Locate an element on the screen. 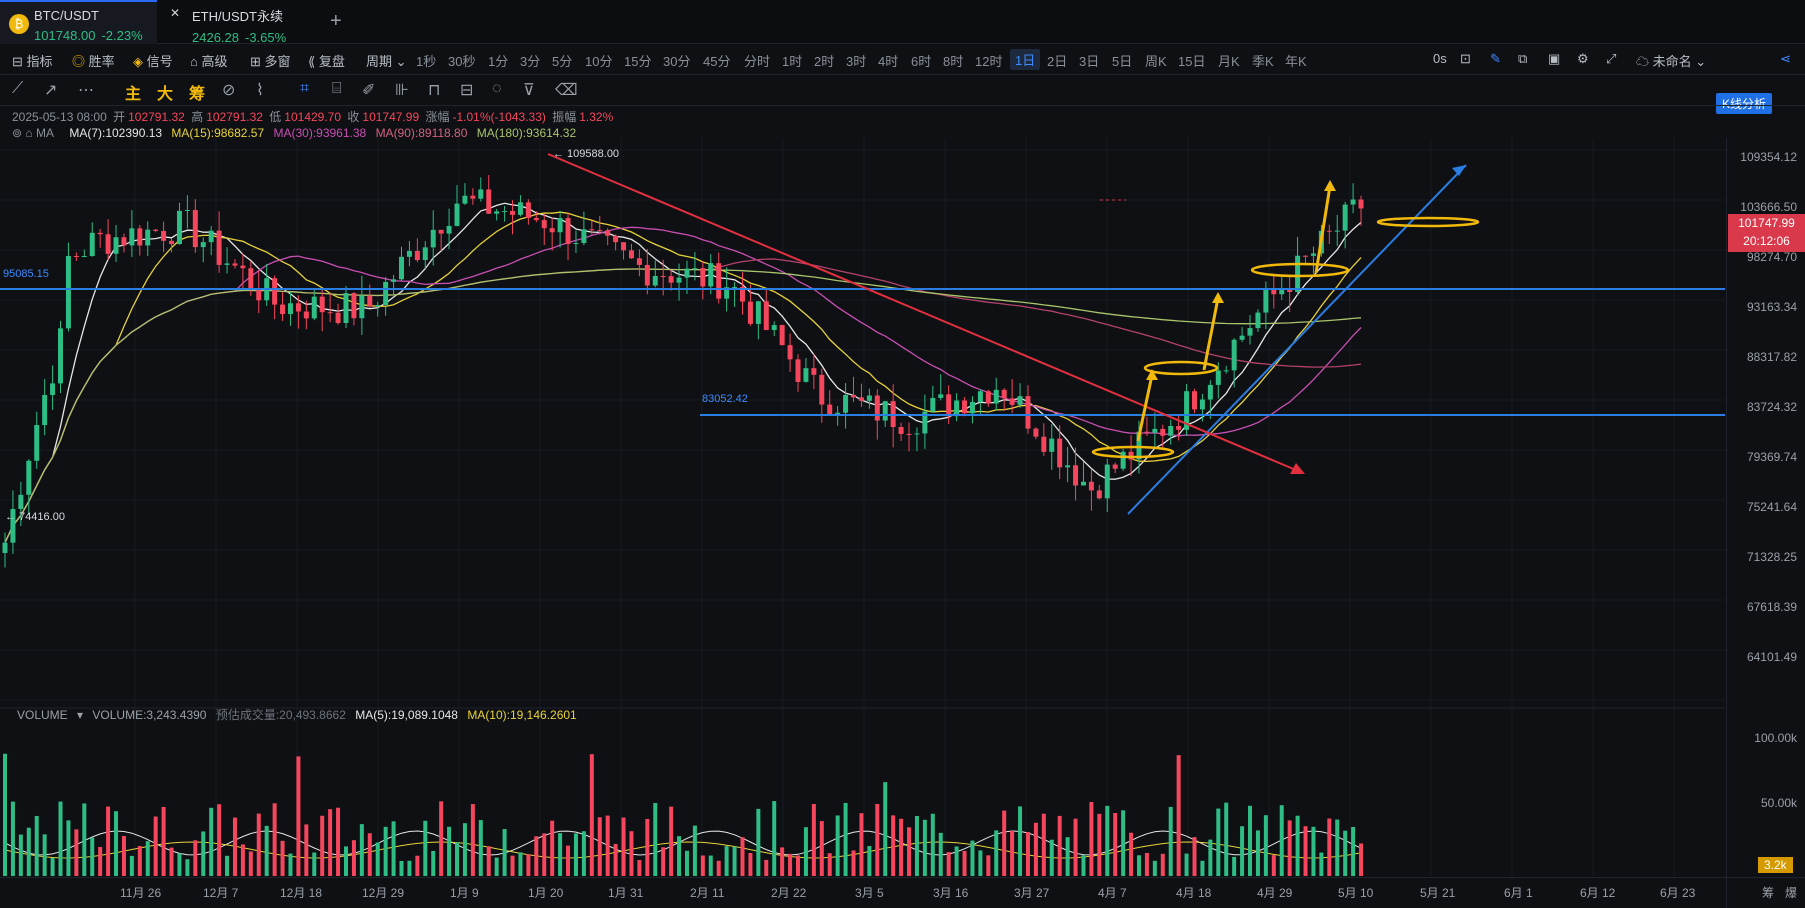 This screenshot has height=908, width=1805. period-2h: 2时 is located at coordinates (824, 61).